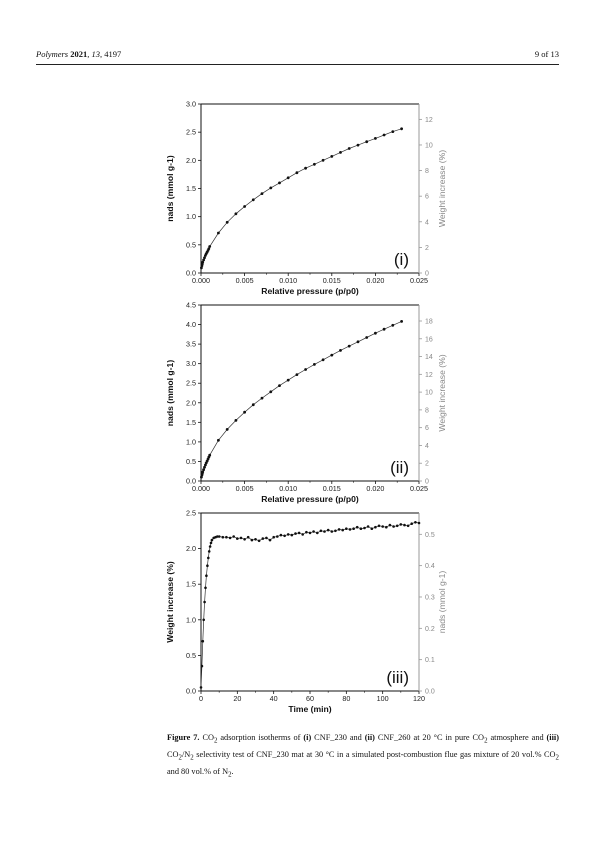 This screenshot has height=842, width=595. What do you see at coordinates (429, 737) in the screenshot?
I see `caption-part-6: CNF_260 at 20 °C in pure CO` at bounding box center [429, 737].